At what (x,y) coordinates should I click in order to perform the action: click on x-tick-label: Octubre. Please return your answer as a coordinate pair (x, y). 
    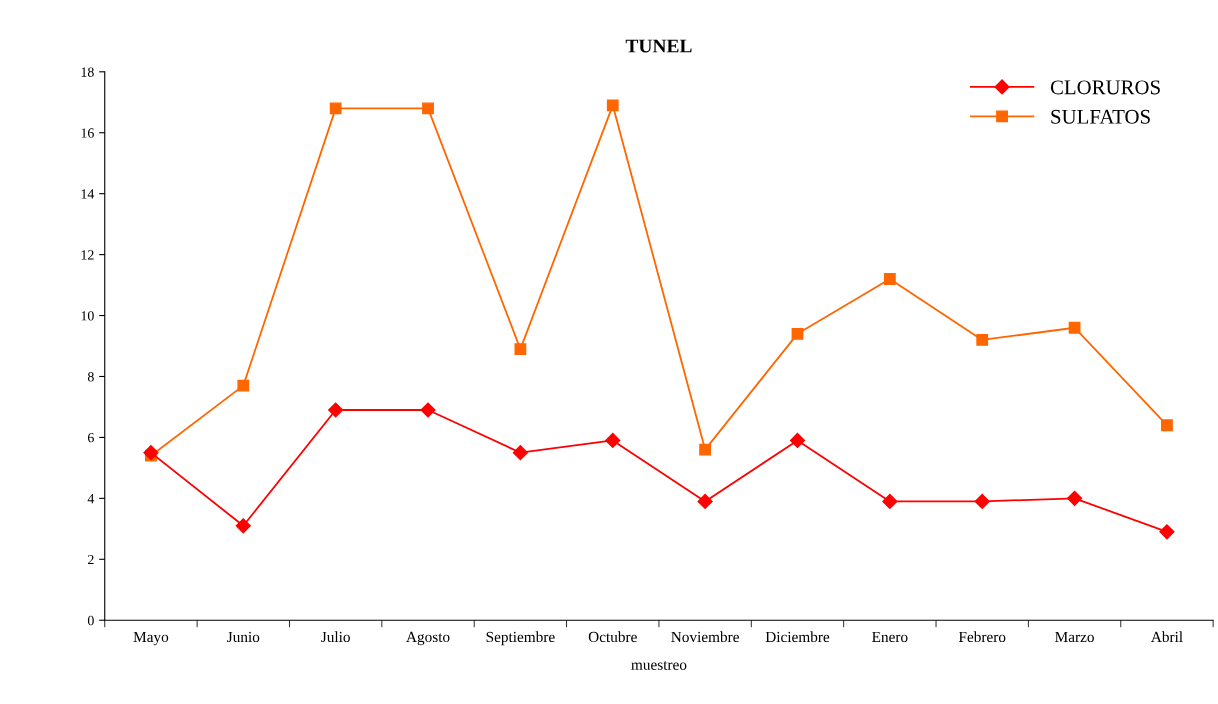
    Looking at the image, I should click on (612, 637).